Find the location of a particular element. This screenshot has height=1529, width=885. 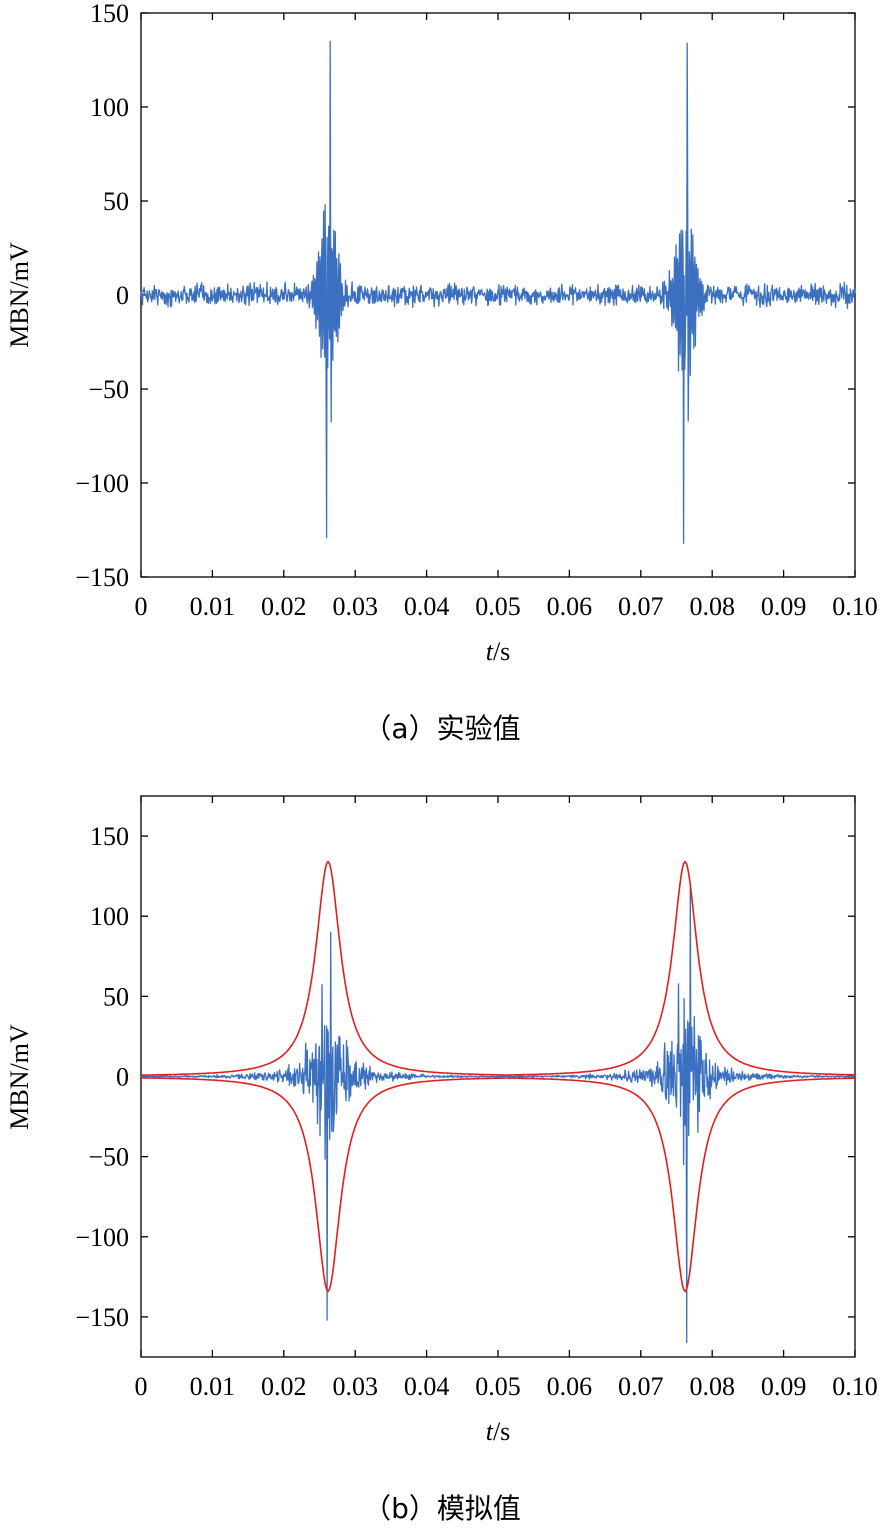

panel-b-ytick-label: 50 is located at coordinates (116, 996).